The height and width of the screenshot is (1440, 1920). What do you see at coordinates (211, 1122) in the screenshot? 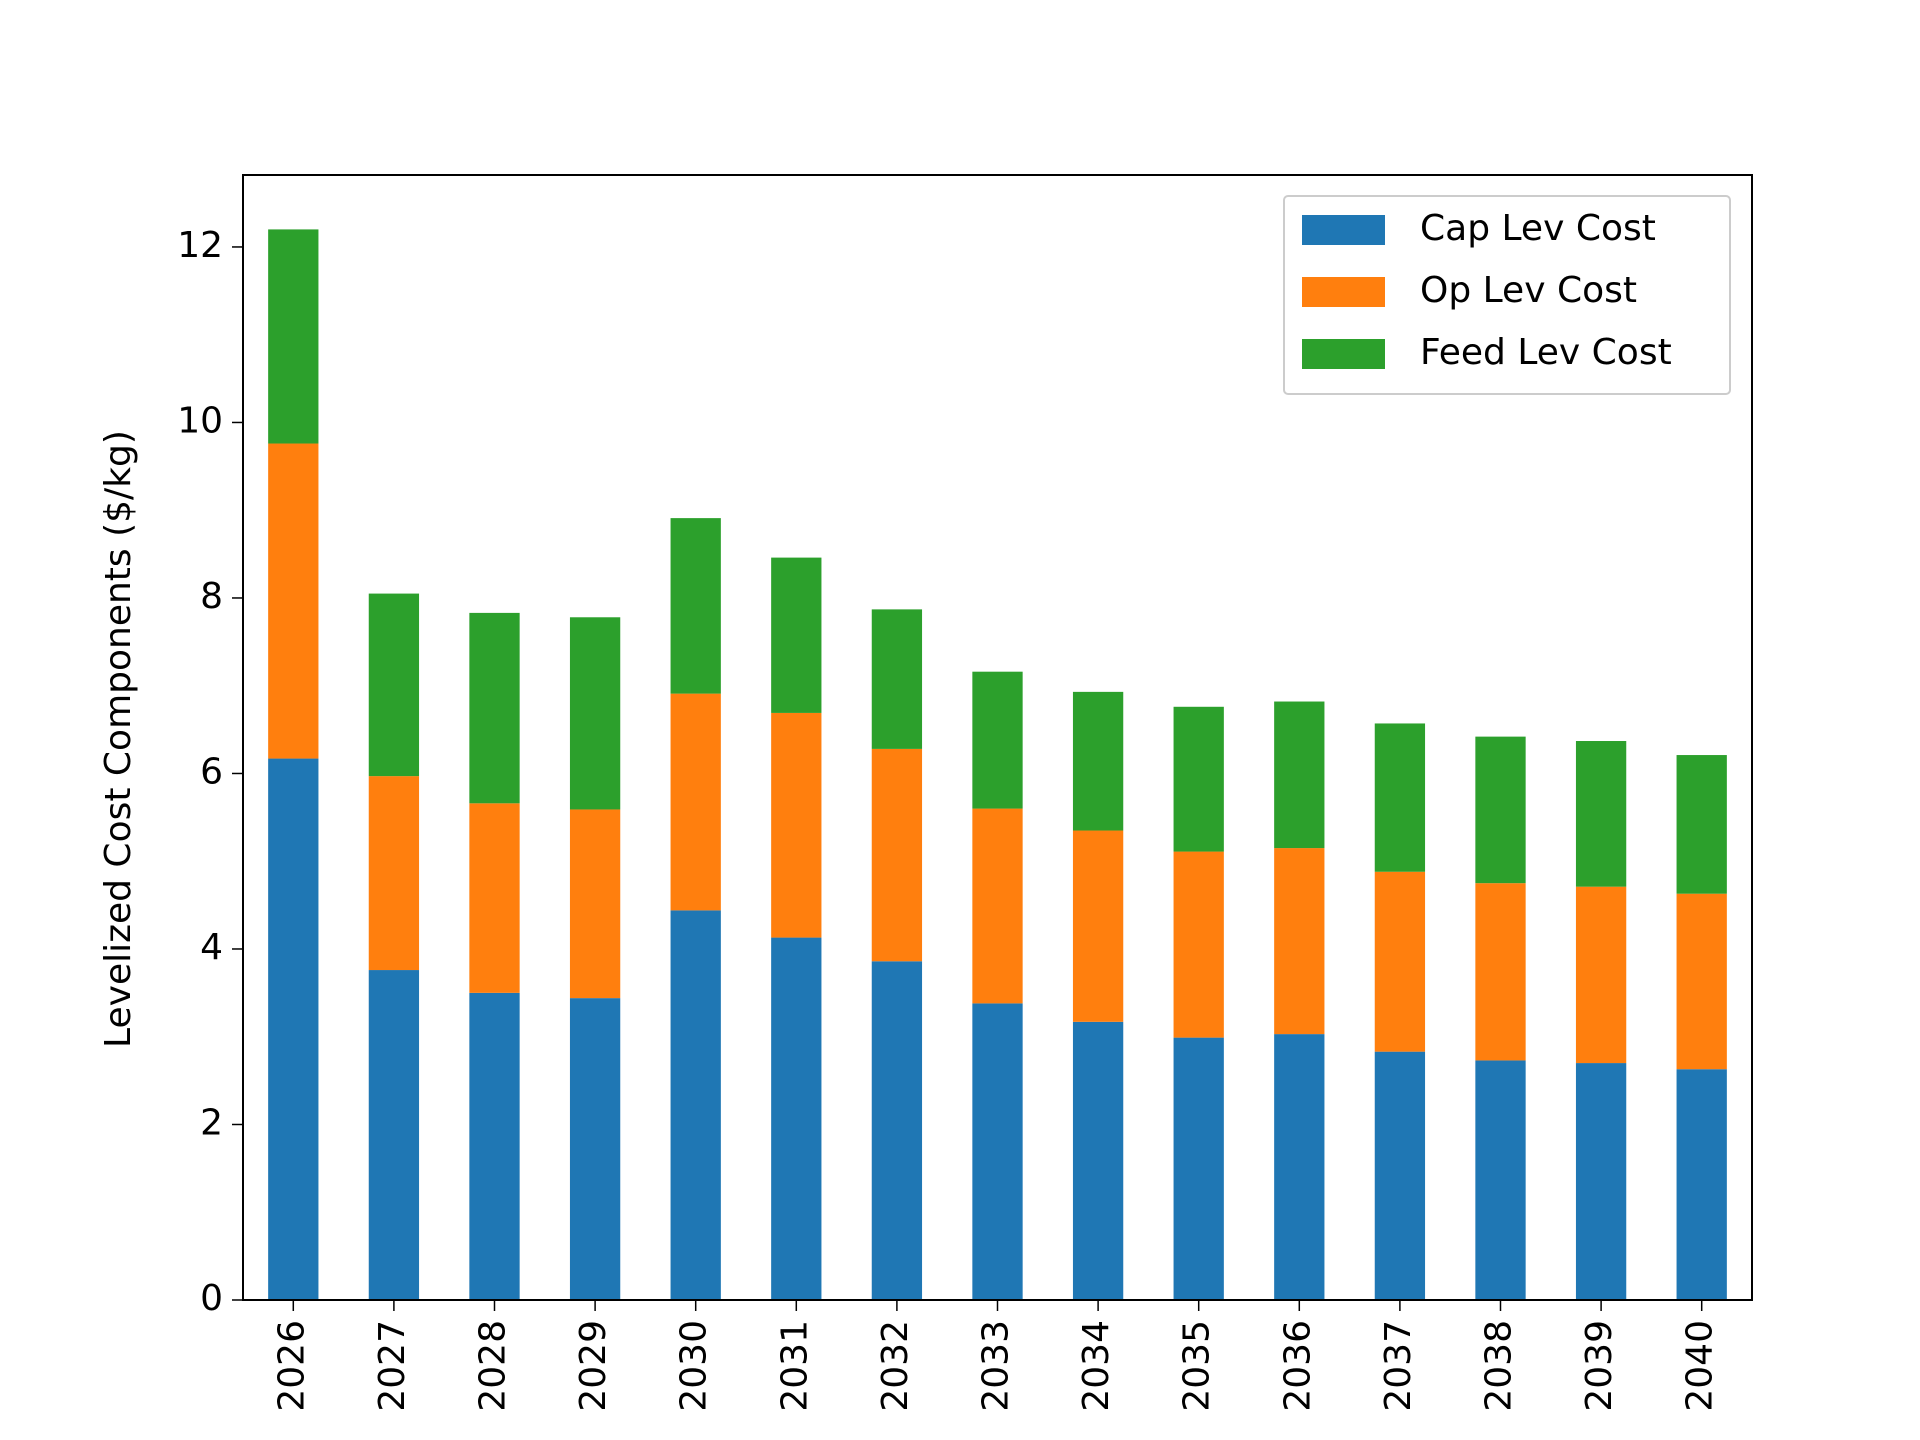
I see `y-tick-label: 2` at bounding box center [211, 1122].